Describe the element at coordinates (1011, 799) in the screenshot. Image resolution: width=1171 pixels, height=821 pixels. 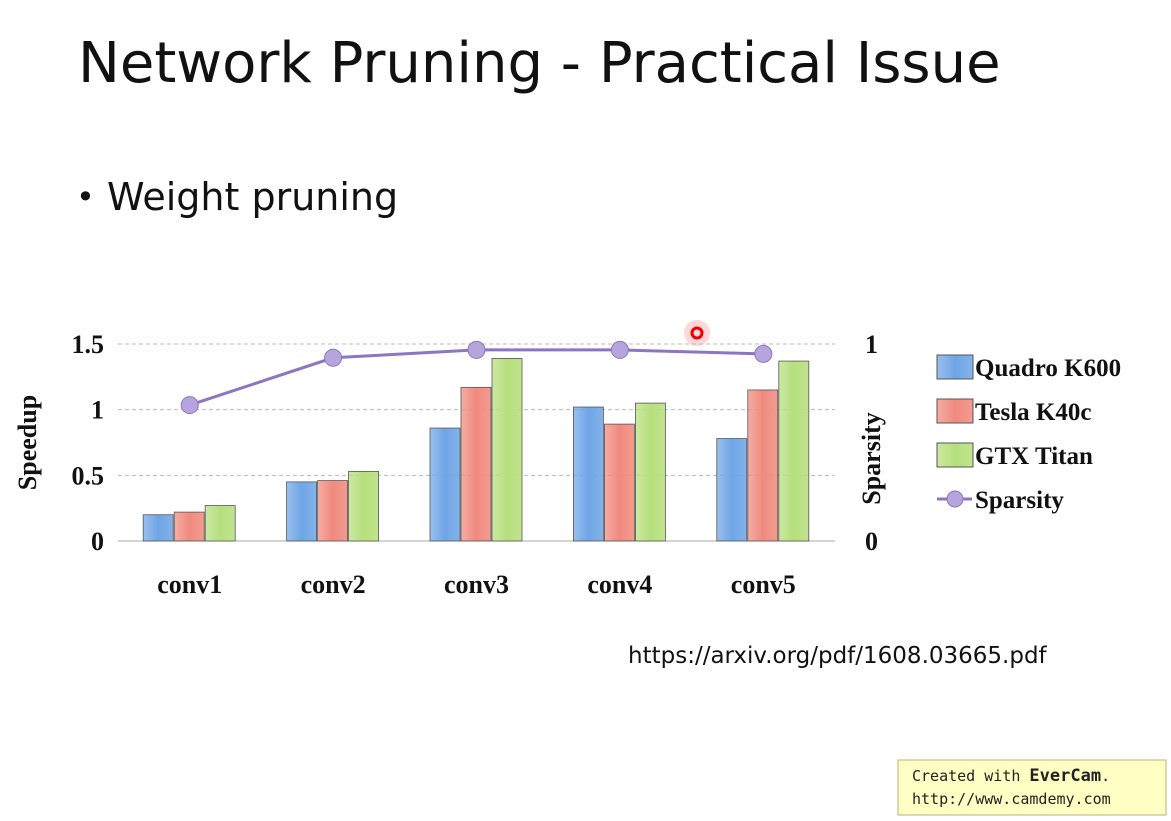
I see `watermark-line2: http://www.camdemy.com` at that location.